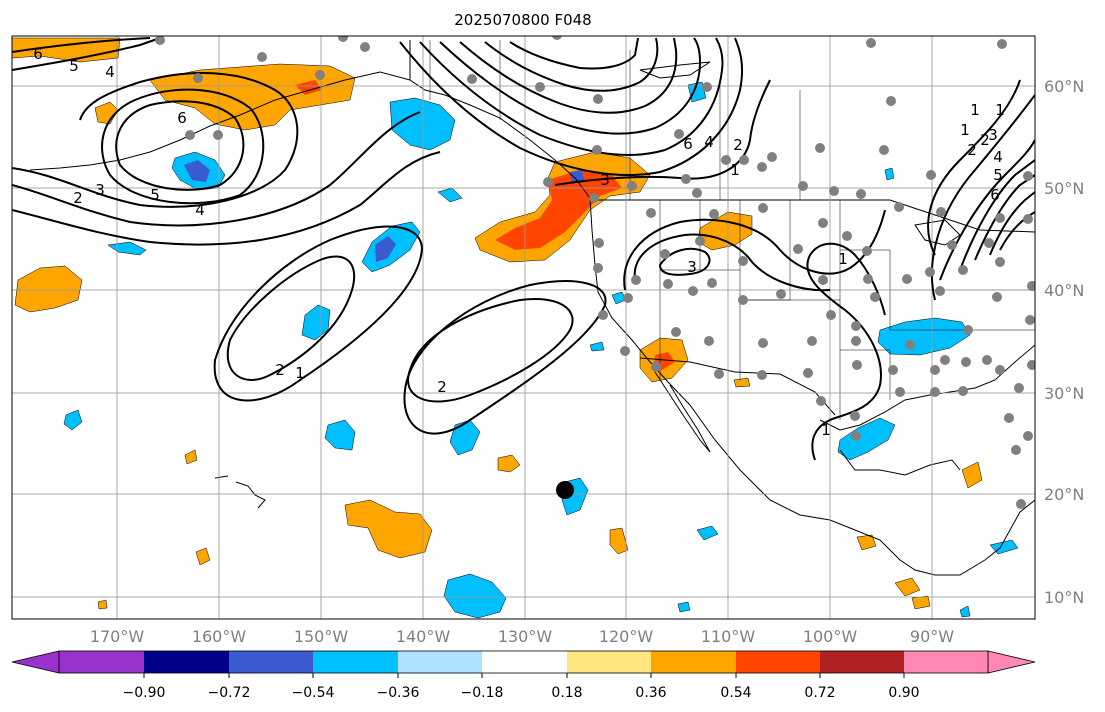 The width and height of the screenshot is (1105, 712). Describe the element at coordinates (1064, 188) in the screenshot. I see `lat-tick-label: 50°N` at that location.